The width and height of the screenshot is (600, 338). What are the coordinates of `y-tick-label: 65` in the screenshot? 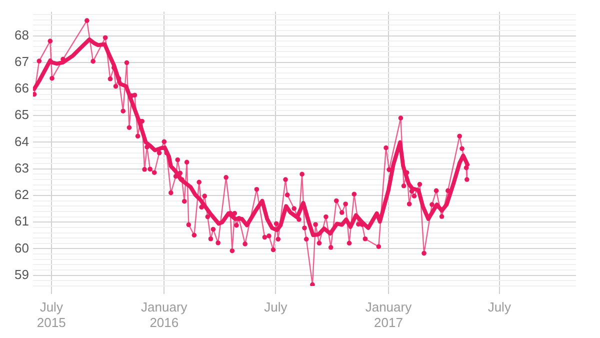 It's located at (21, 114).